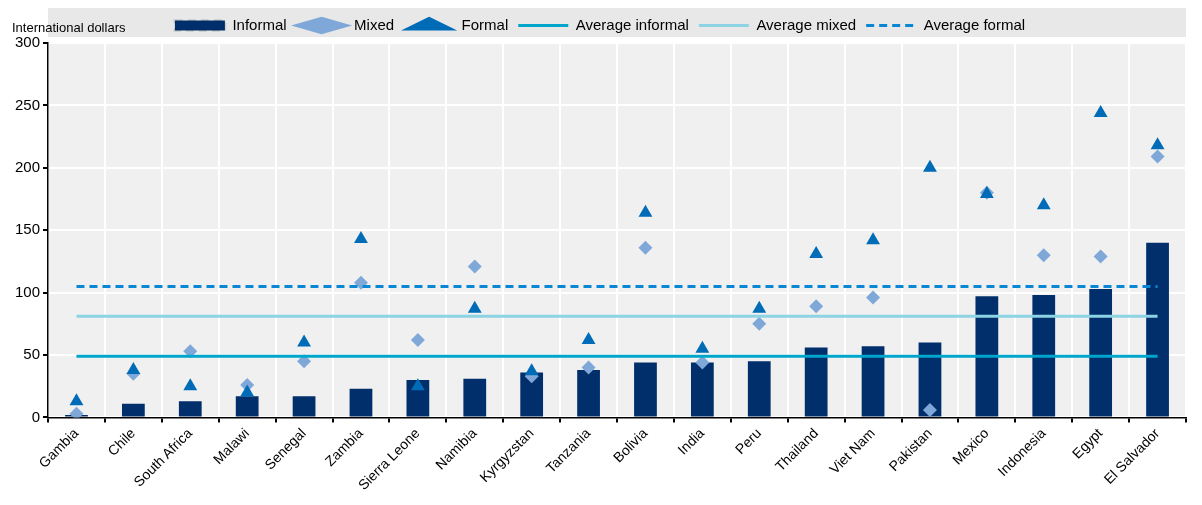 The image size is (1202, 505). What do you see at coordinates (259, 24) in the screenshot?
I see `legend-label: Informal` at bounding box center [259, 24].